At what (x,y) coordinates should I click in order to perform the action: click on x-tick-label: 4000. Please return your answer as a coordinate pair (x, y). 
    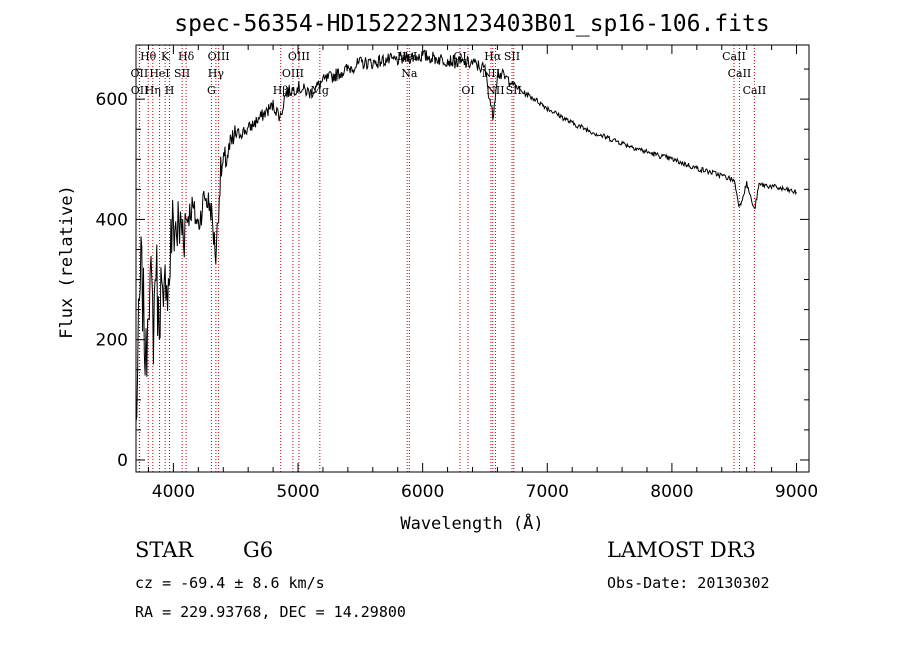
    Looking at the image, I should click on (173, 492).